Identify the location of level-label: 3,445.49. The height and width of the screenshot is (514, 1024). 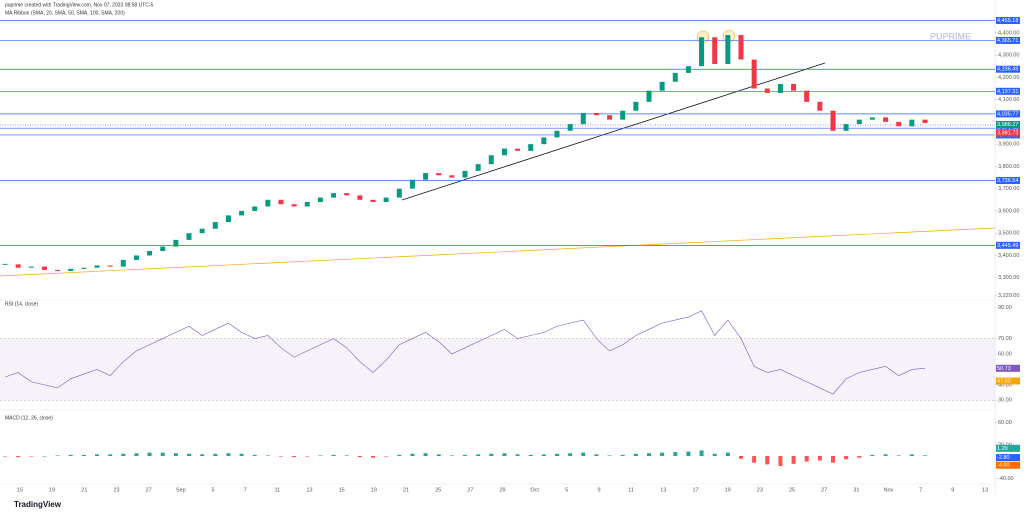
(1007, 246).